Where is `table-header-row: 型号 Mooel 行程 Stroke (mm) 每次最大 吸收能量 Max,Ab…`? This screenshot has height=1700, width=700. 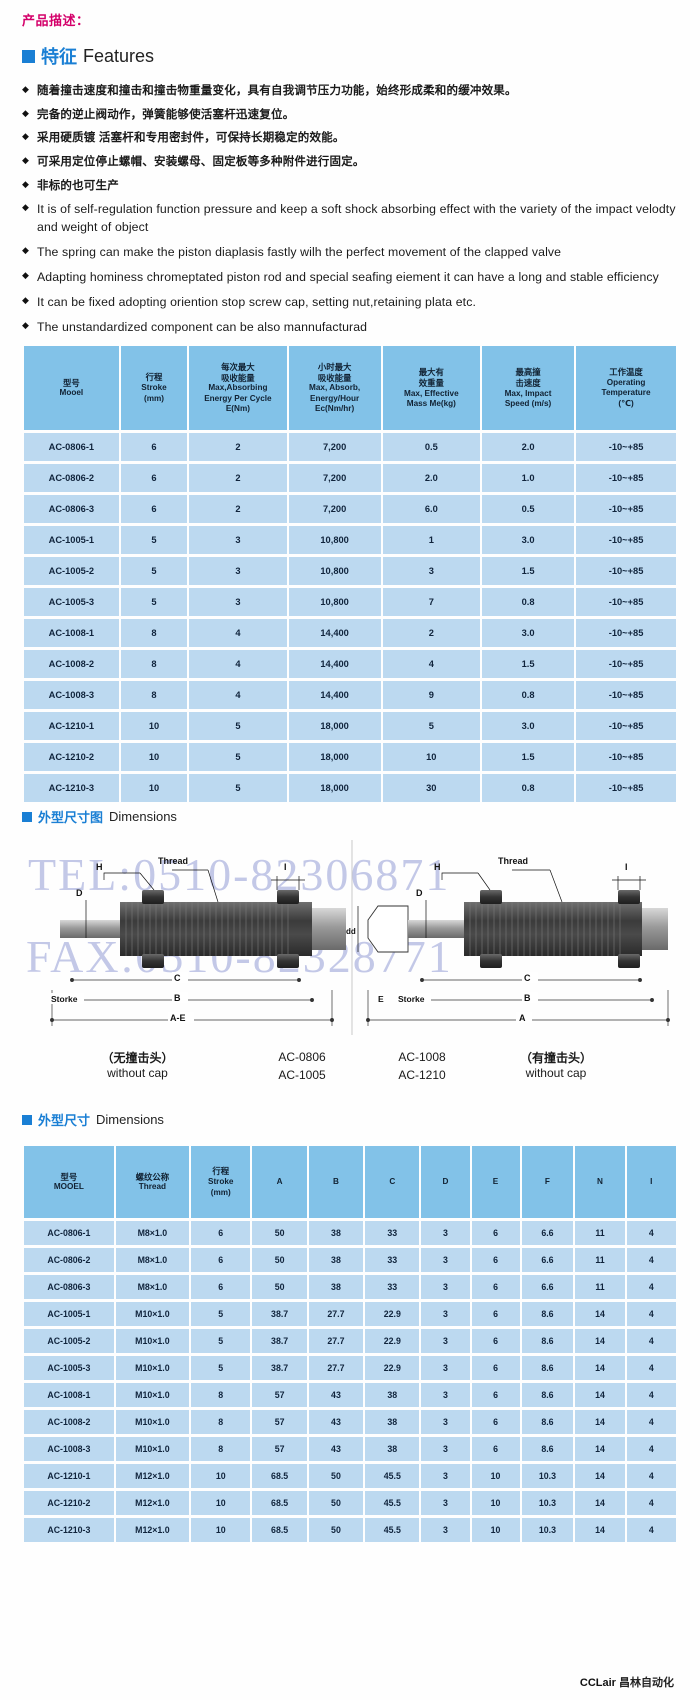 table-header-row: 型号 Mooel 行程 Stroke (mm) 每次最大 吸收能量 Max,Ab… is located at coordinates (350, 388).